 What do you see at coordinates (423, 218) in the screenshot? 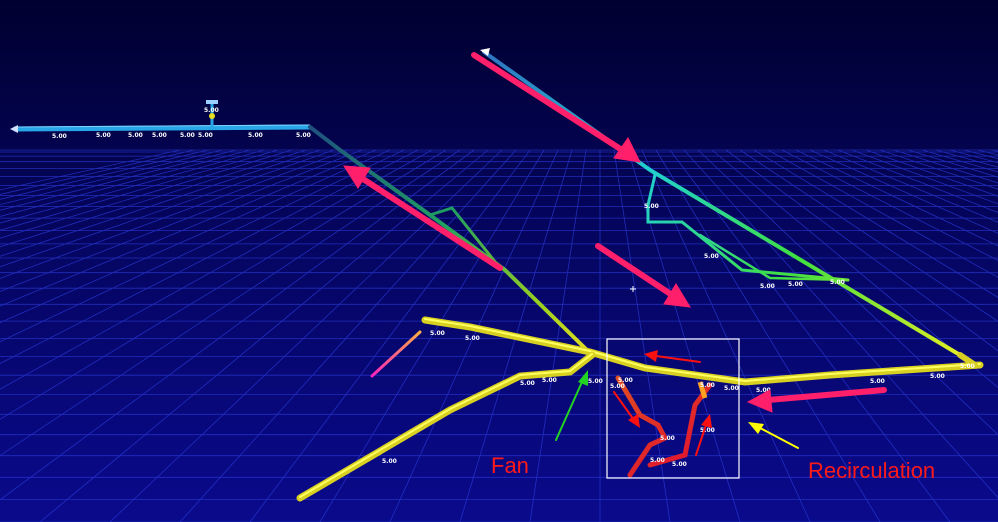
I see `airflow-arrow-left` at bounding box center [423, 218].